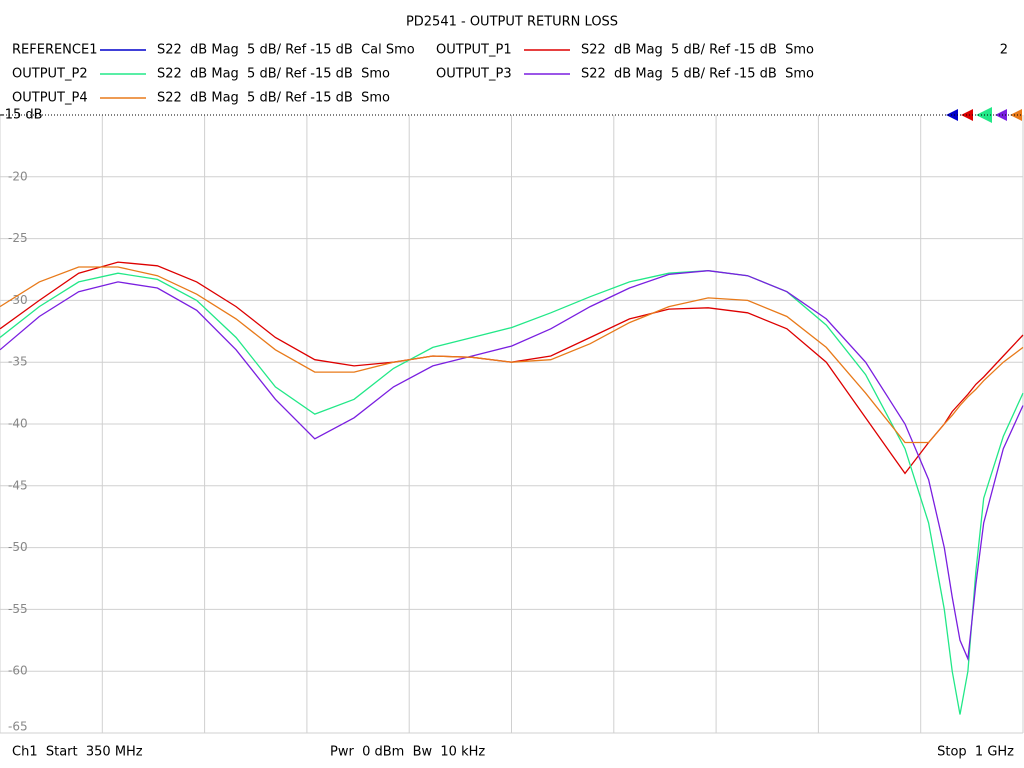 Image resolution: width=1024 pixels, height=768 pixels. What do you see at coordinates (18, 727) in the screenshot?
I see `y-tick-label: -65` at bounding box center [18, 727].